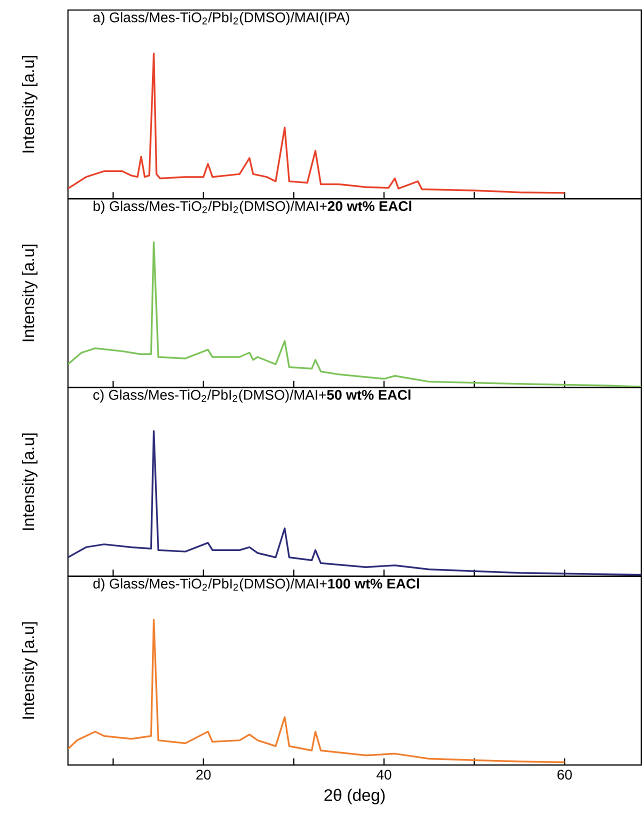 The image size is (642, 830). I want to click on chart-title: a) Glass/Mes-TiO$_{2}$/PbI$_{2}$(DMSO)/MAI(IPA), so click(221, 19).